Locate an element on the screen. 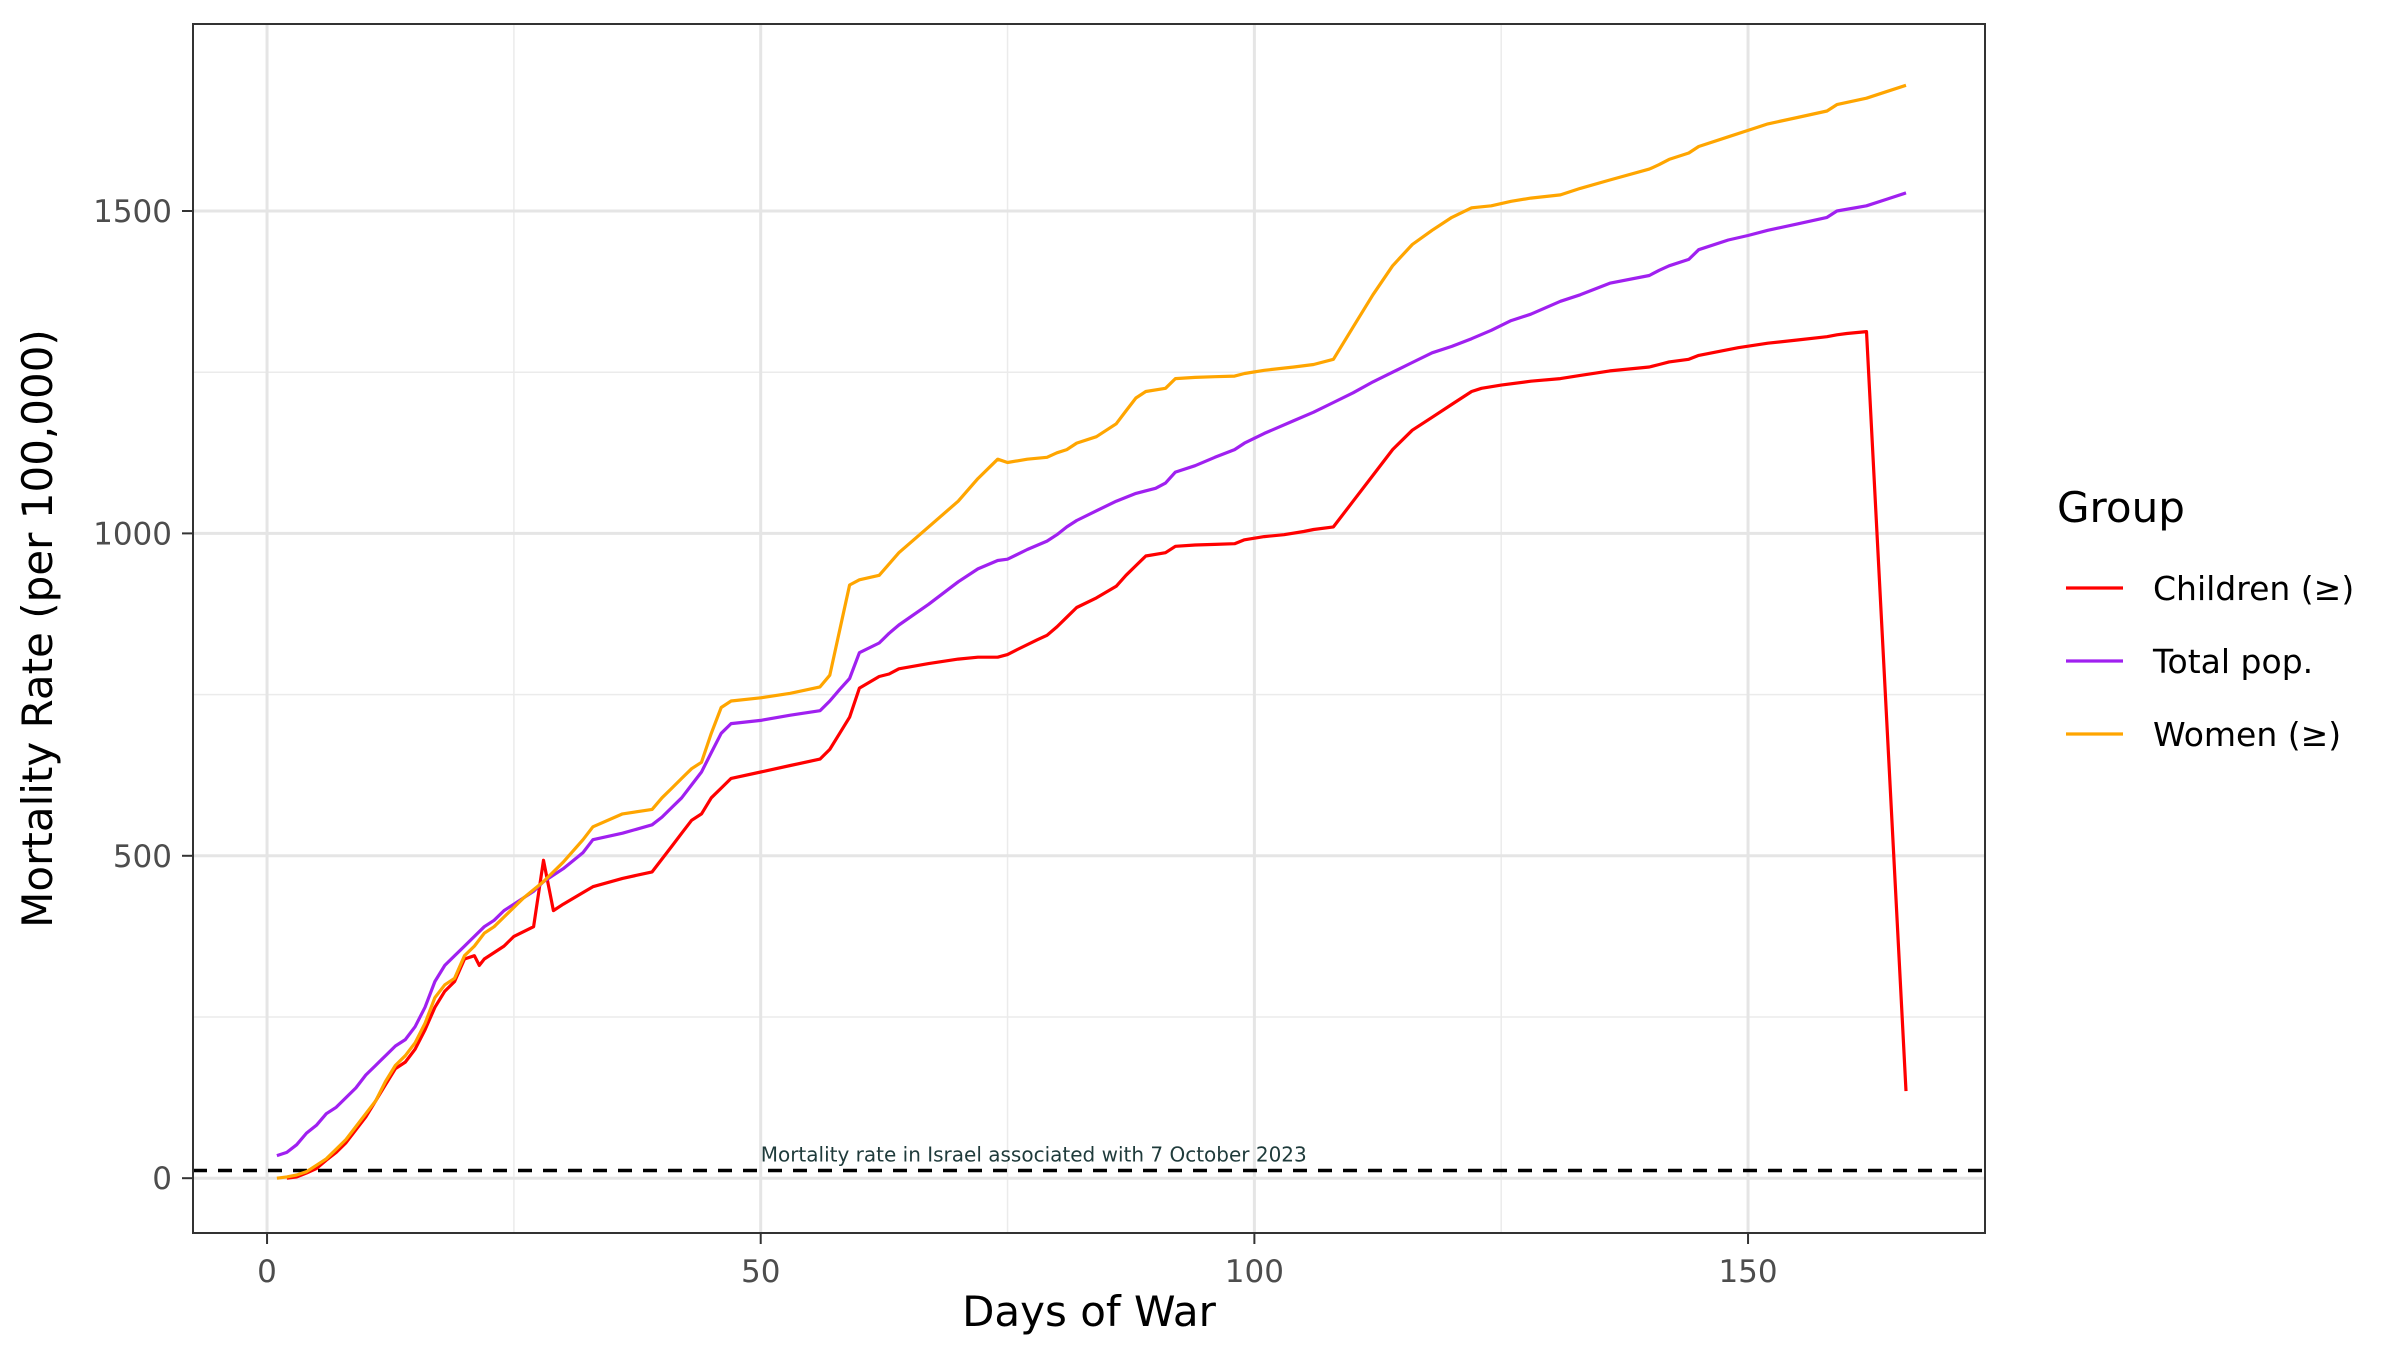  x-tick-label: 150 is located at coordinates (1747, 1272).